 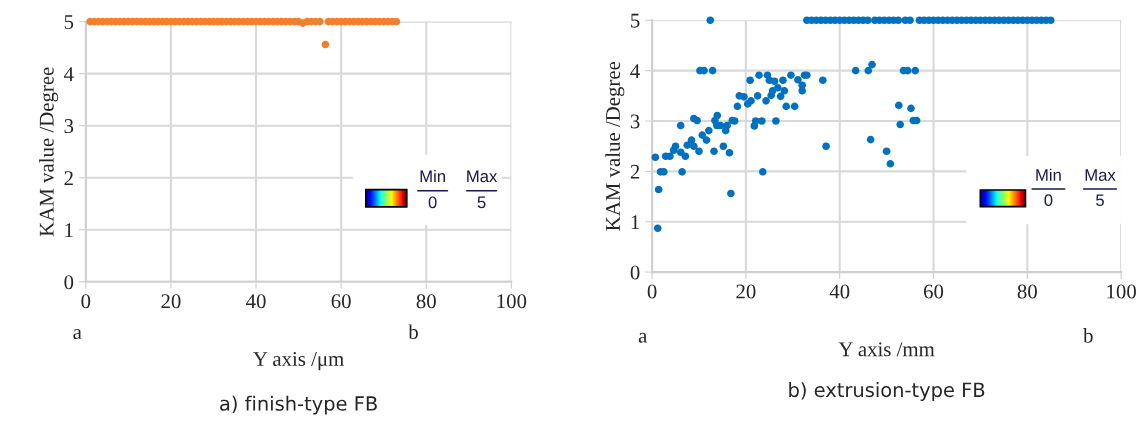 I want to click on text: b) extrusion-type FB, so click(x=887, y=391).